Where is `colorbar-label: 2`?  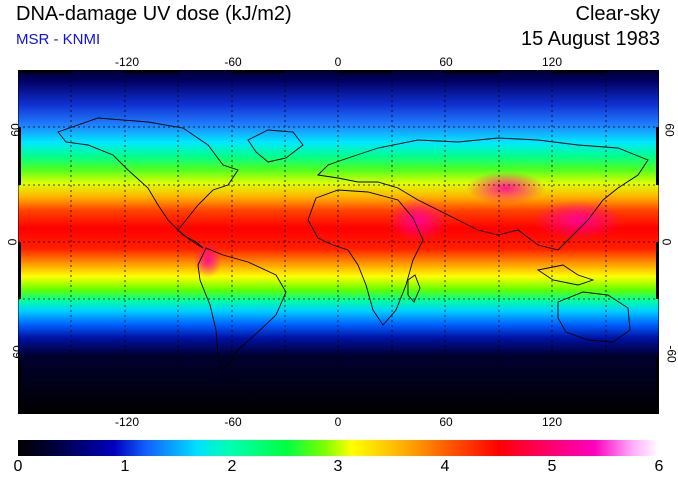 colorbar-label: 2 is located at coordinates (232, 466).